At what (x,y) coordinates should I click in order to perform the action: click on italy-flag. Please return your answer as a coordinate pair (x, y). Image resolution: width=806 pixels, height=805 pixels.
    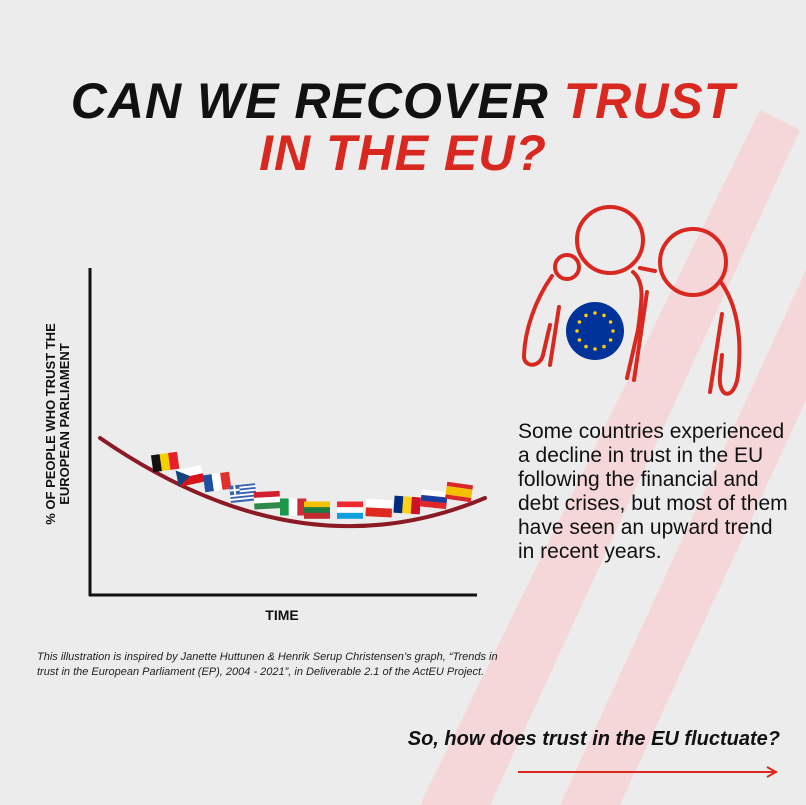
    Looking at the image, I should click on (293, 507).